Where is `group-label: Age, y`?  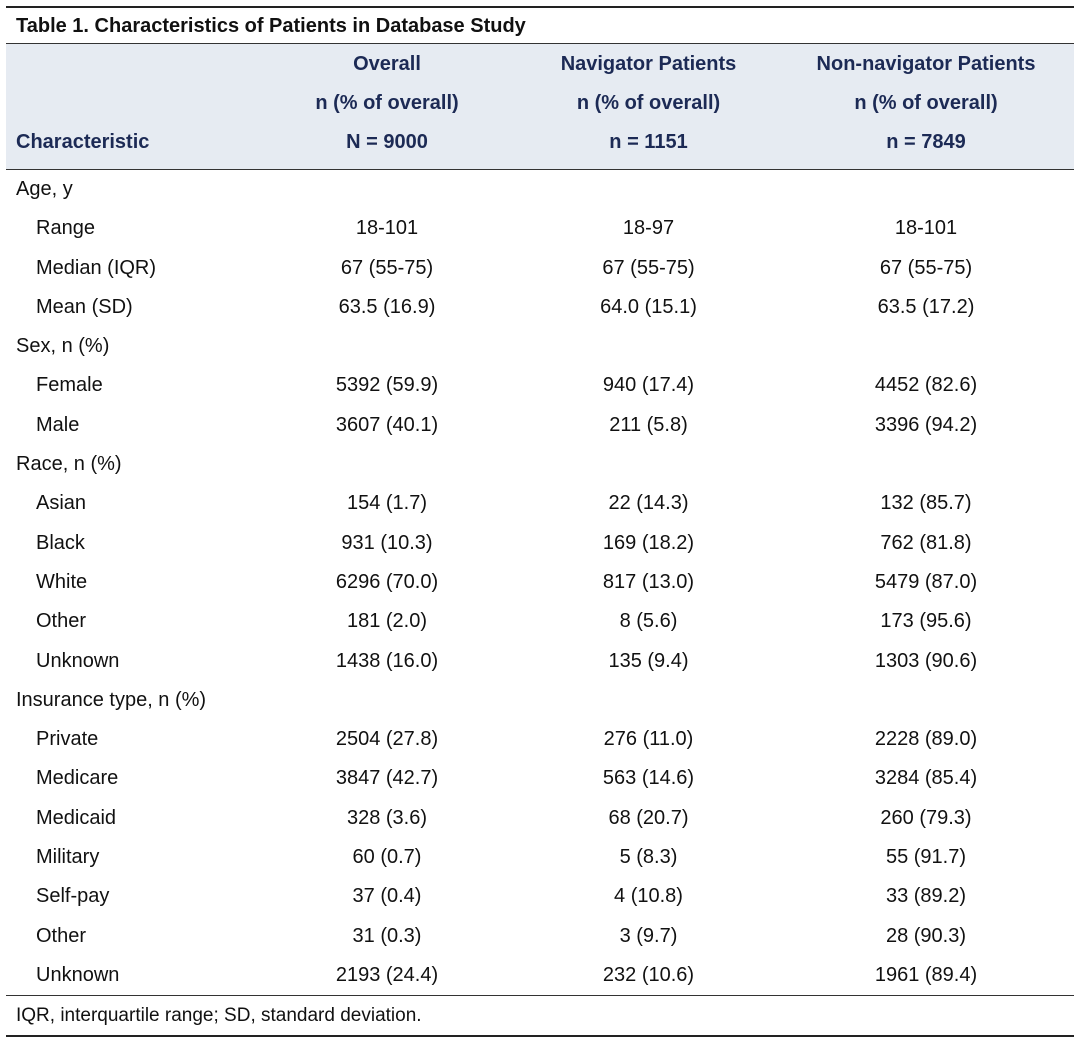
group-label: Age, y is located at coordinates (44, 189).